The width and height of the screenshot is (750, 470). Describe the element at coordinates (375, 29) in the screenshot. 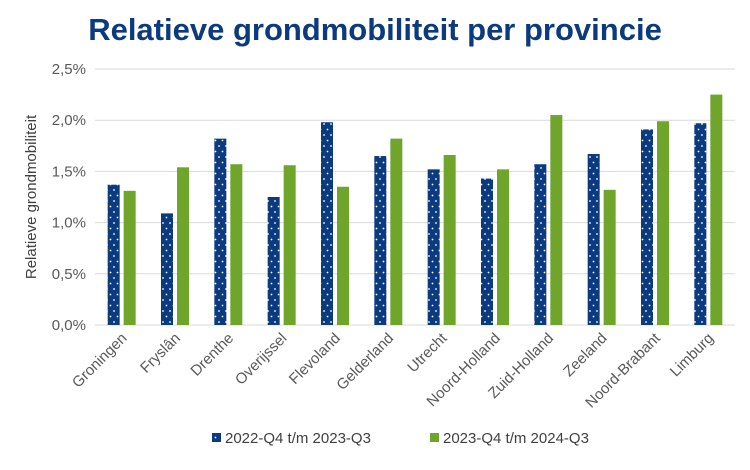

I see `chart-title: Relatieve grondmobiliteit per provincie` at that location.